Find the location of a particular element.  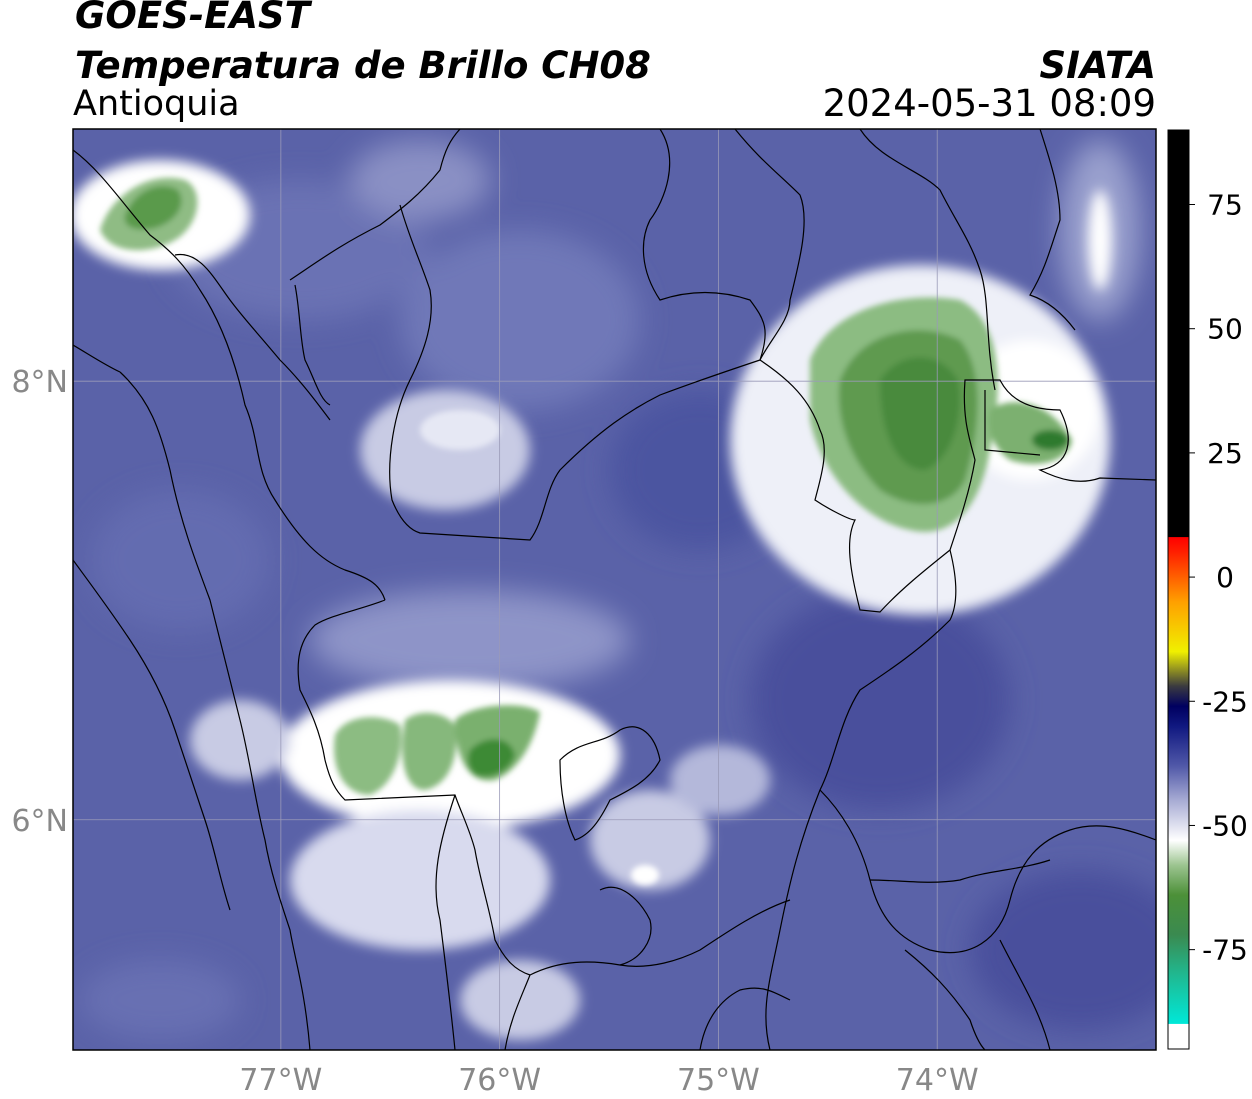

satellite-title: GOES-EAST is located at coordinates (192, 18).